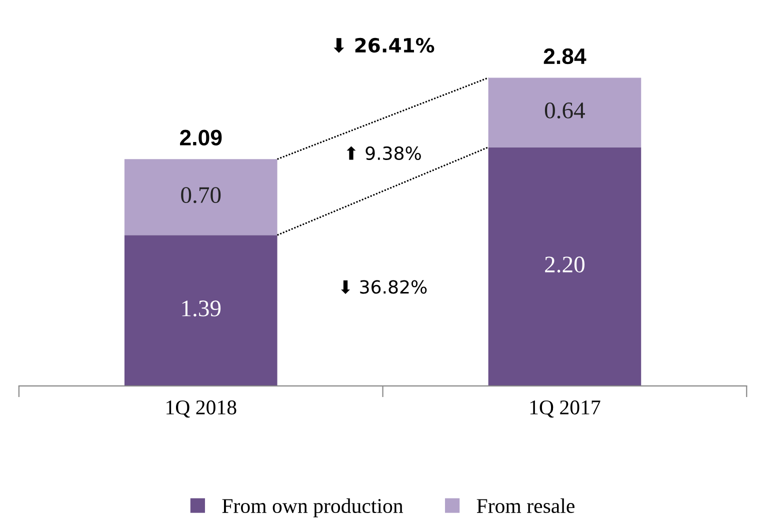 The image size is (758, 518). Describe the element at coordinates (565, 56) in the screenshot. I see `total-label: 2.84` at that location.